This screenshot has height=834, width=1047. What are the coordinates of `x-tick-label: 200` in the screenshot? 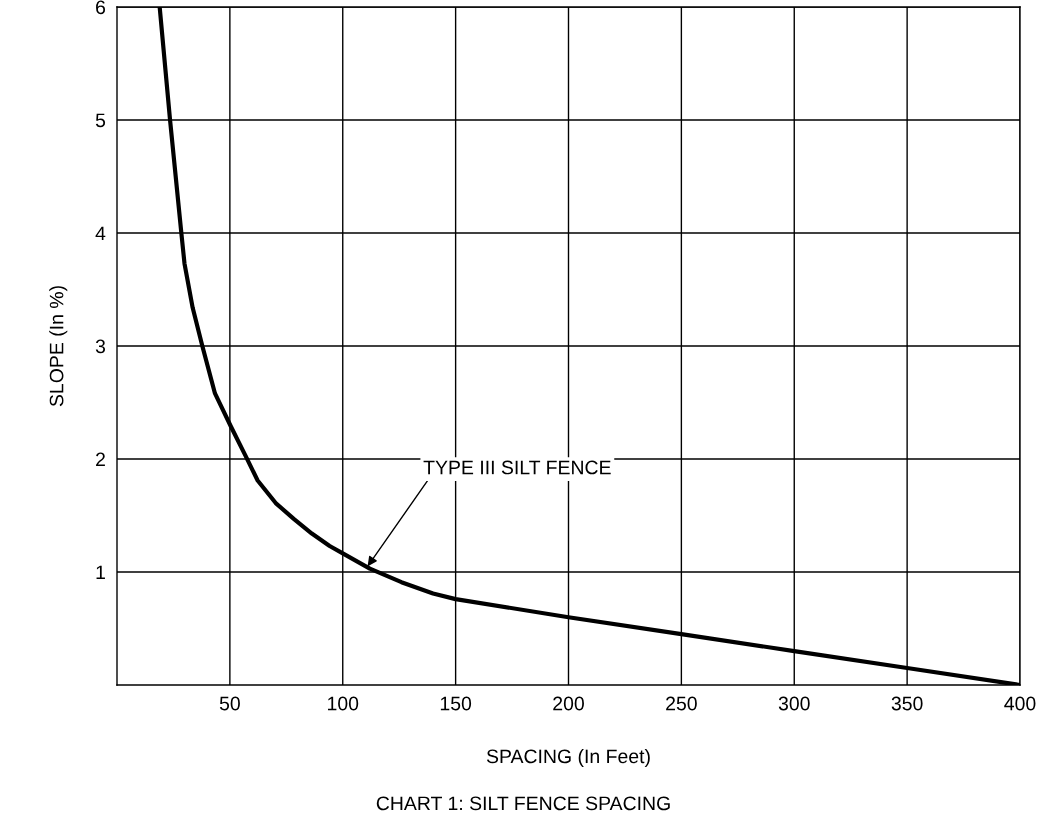 It's located at (568, 703).